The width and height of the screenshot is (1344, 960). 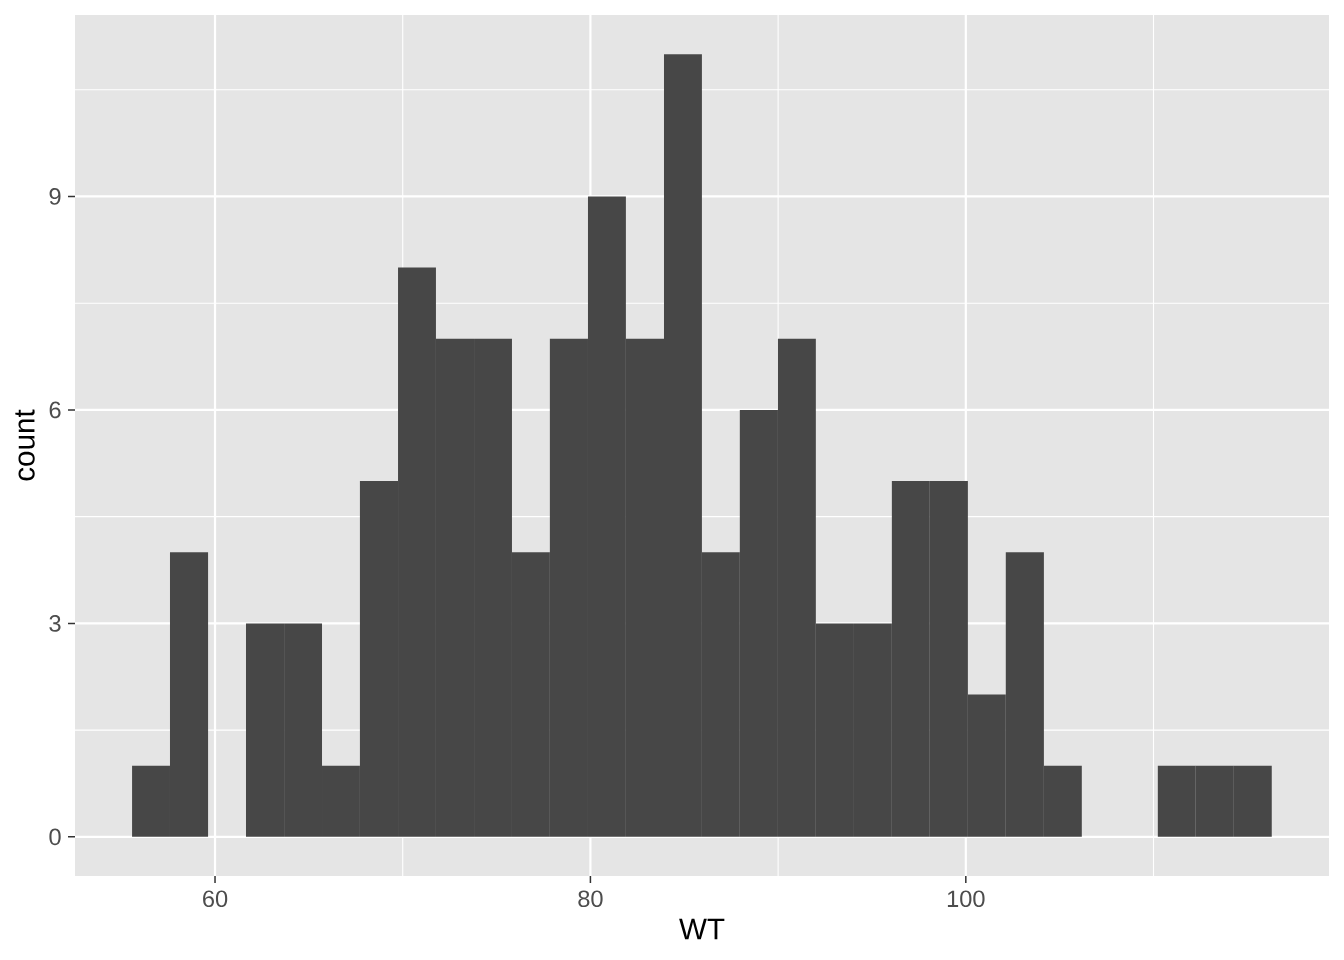 What do you see at coordinates (966, 899) in the screenshot?
I see `x-tick-label: 100` at bounding box center [966, 899].